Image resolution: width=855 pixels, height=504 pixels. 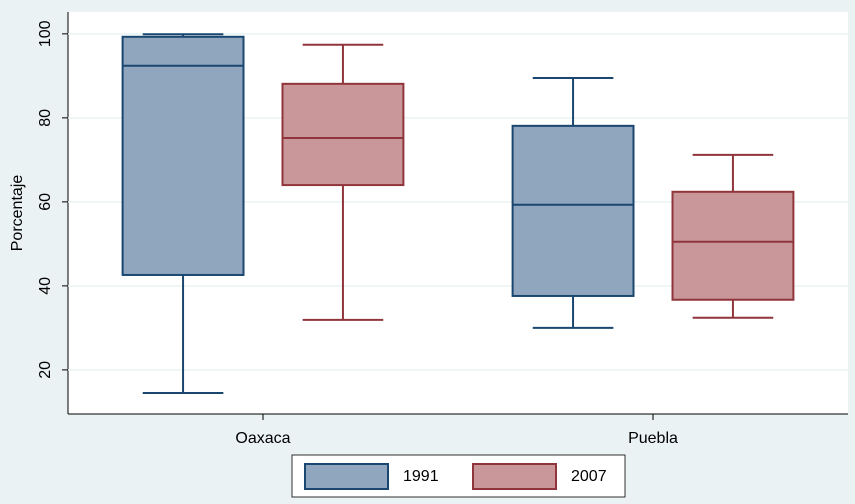 I want to click on y-tick-label: 100, so click(x=45, y=33).